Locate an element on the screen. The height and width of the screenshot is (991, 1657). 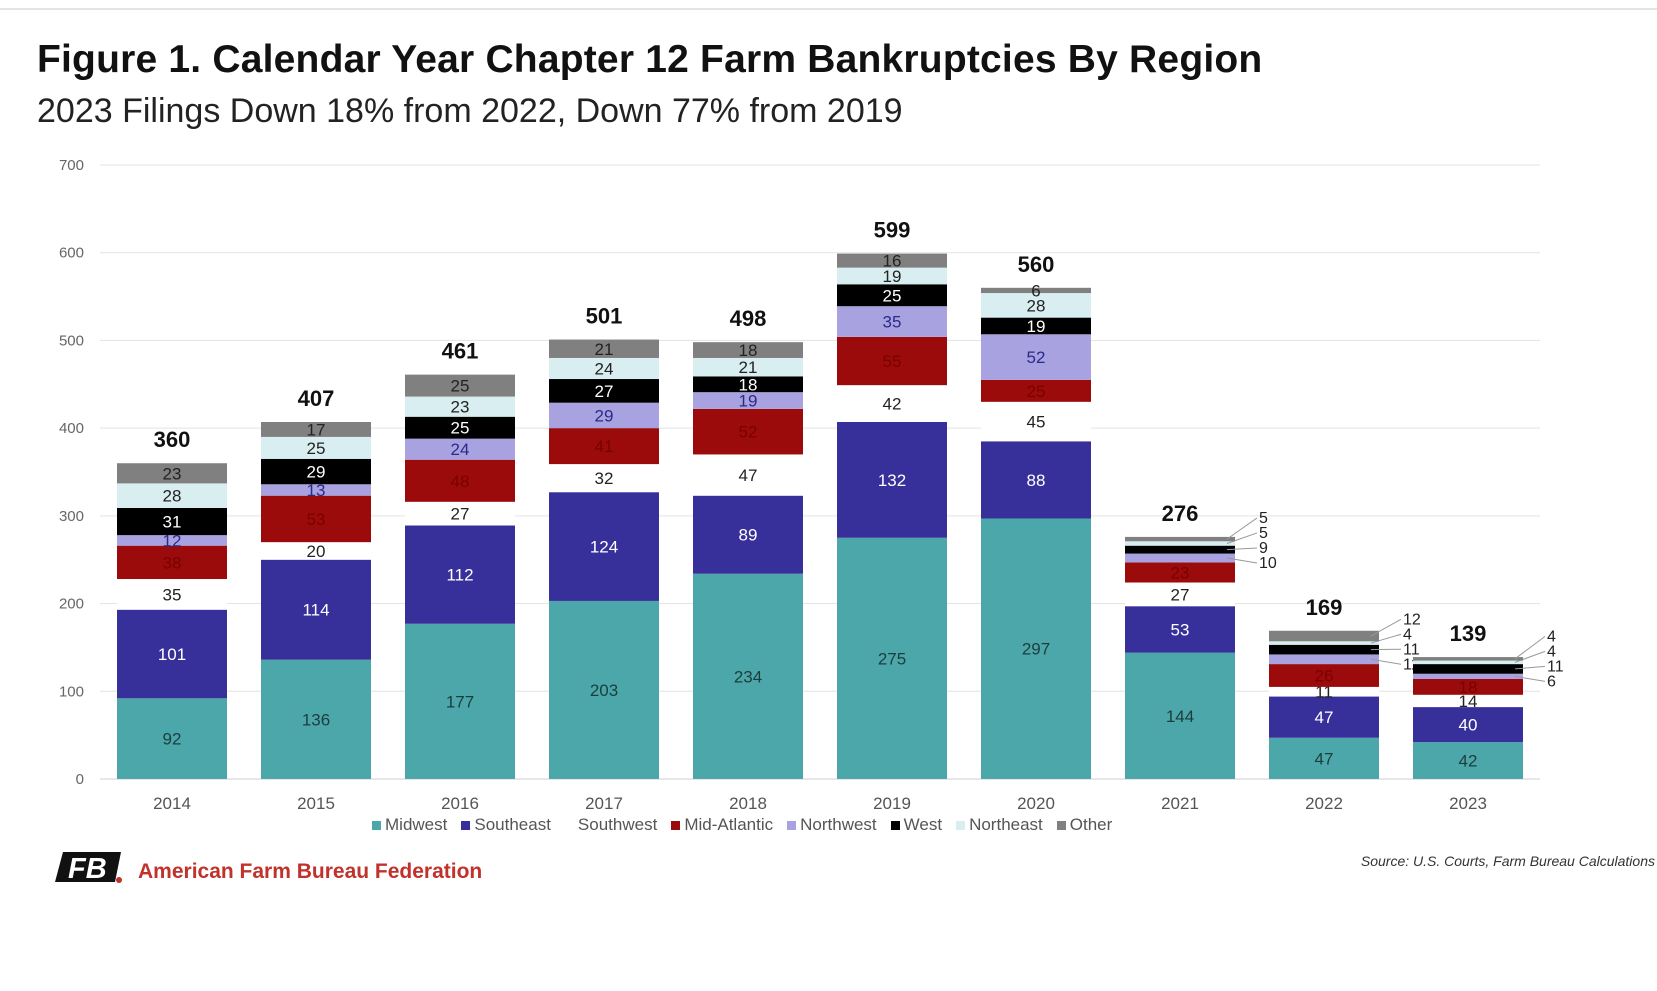
data-label: 234 is located at coordinates (748, 676).